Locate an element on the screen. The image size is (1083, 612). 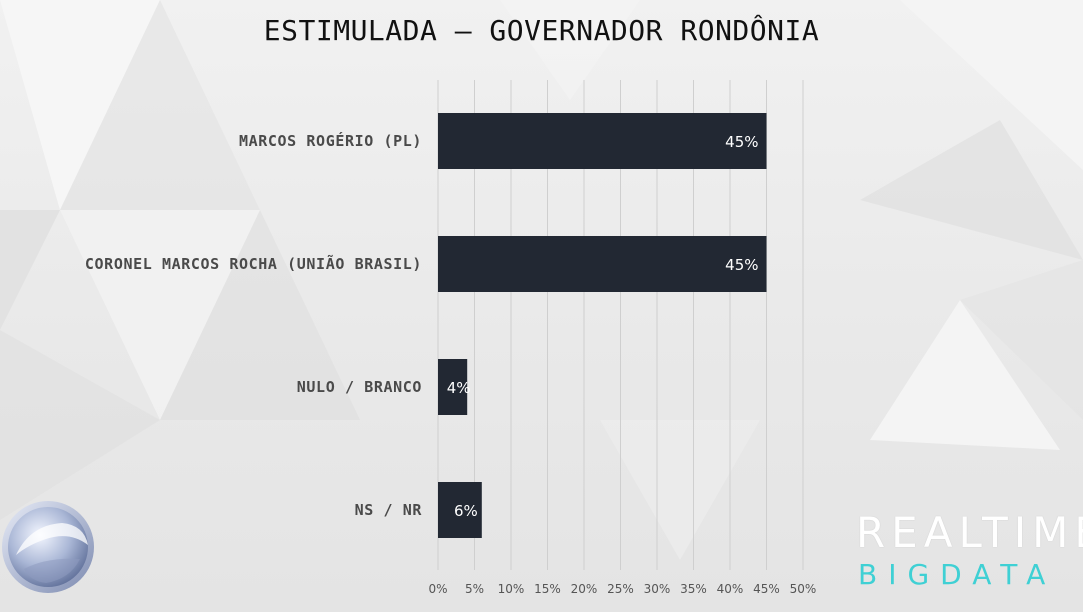
data-label: 6% is located at coordinates (466, 511).